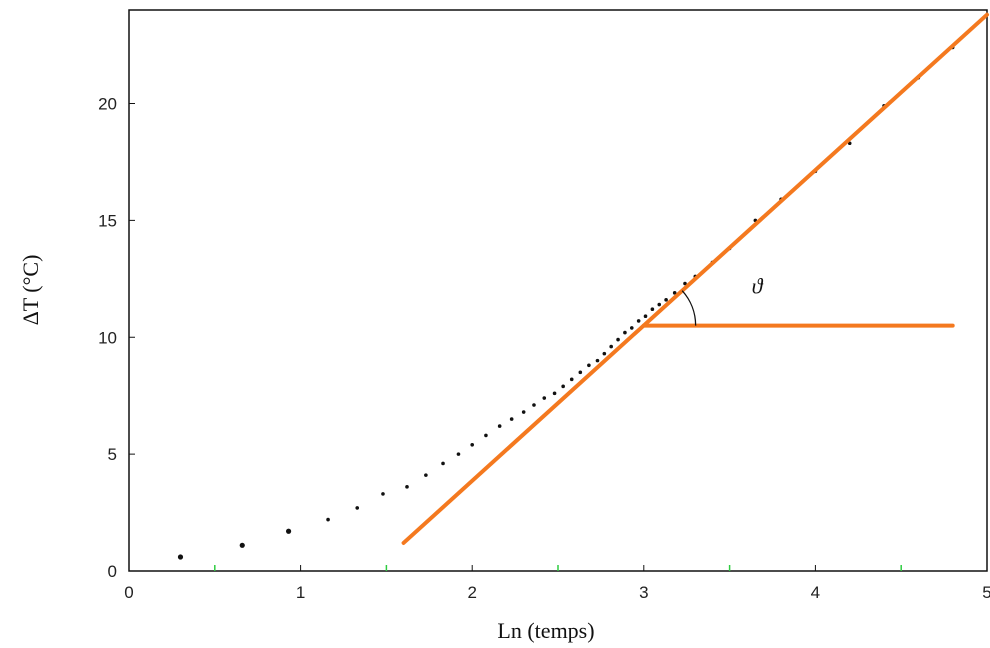 The height and width of the screenshot is (648, 990). What do you see at coordinates (986, 592) in the screenshot?
I see `x-tick-label: 5` at bounding box center [986, 592].